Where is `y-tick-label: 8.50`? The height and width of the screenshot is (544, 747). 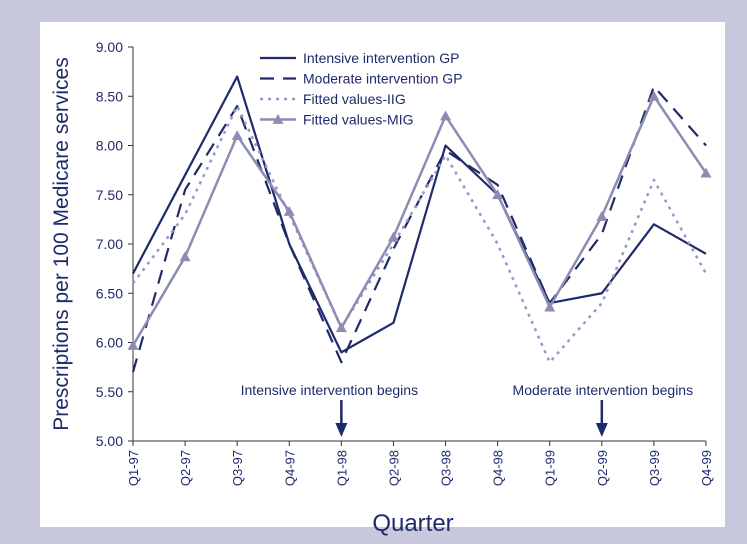
y-tick-label: 8.50 is located at coordinates (109, 96).